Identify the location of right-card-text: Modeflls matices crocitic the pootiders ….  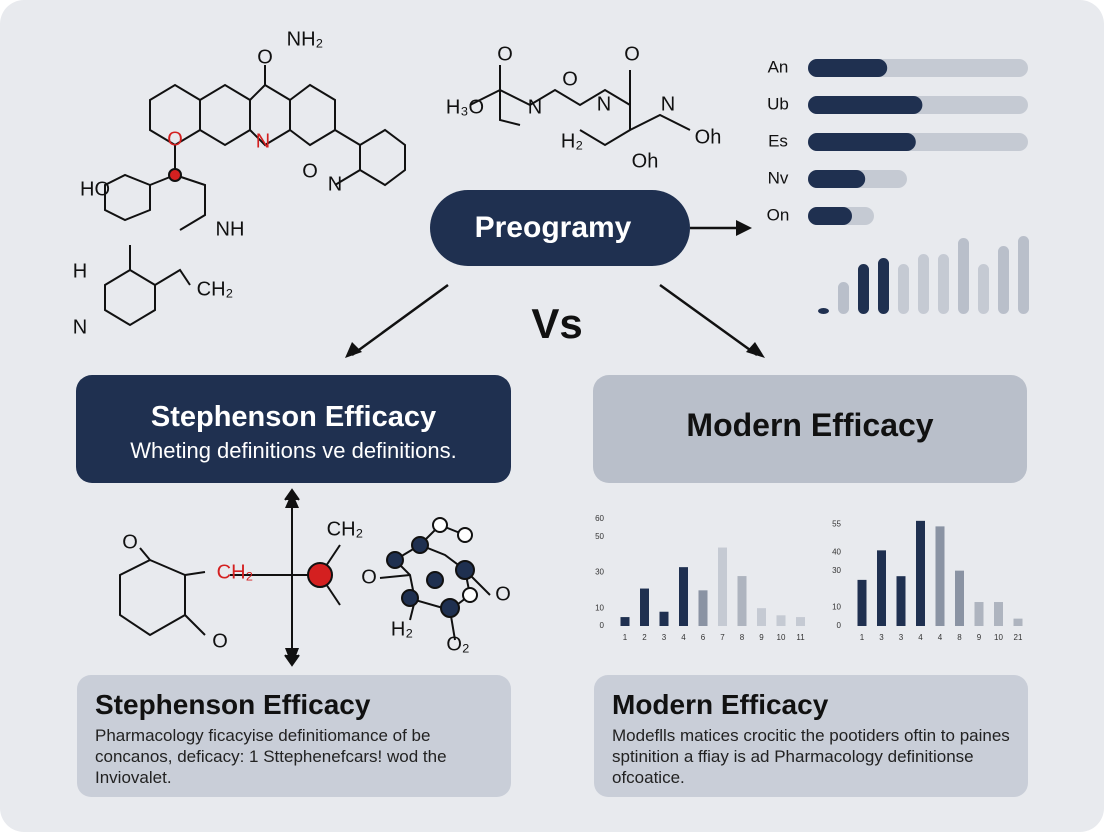
(811, 756).